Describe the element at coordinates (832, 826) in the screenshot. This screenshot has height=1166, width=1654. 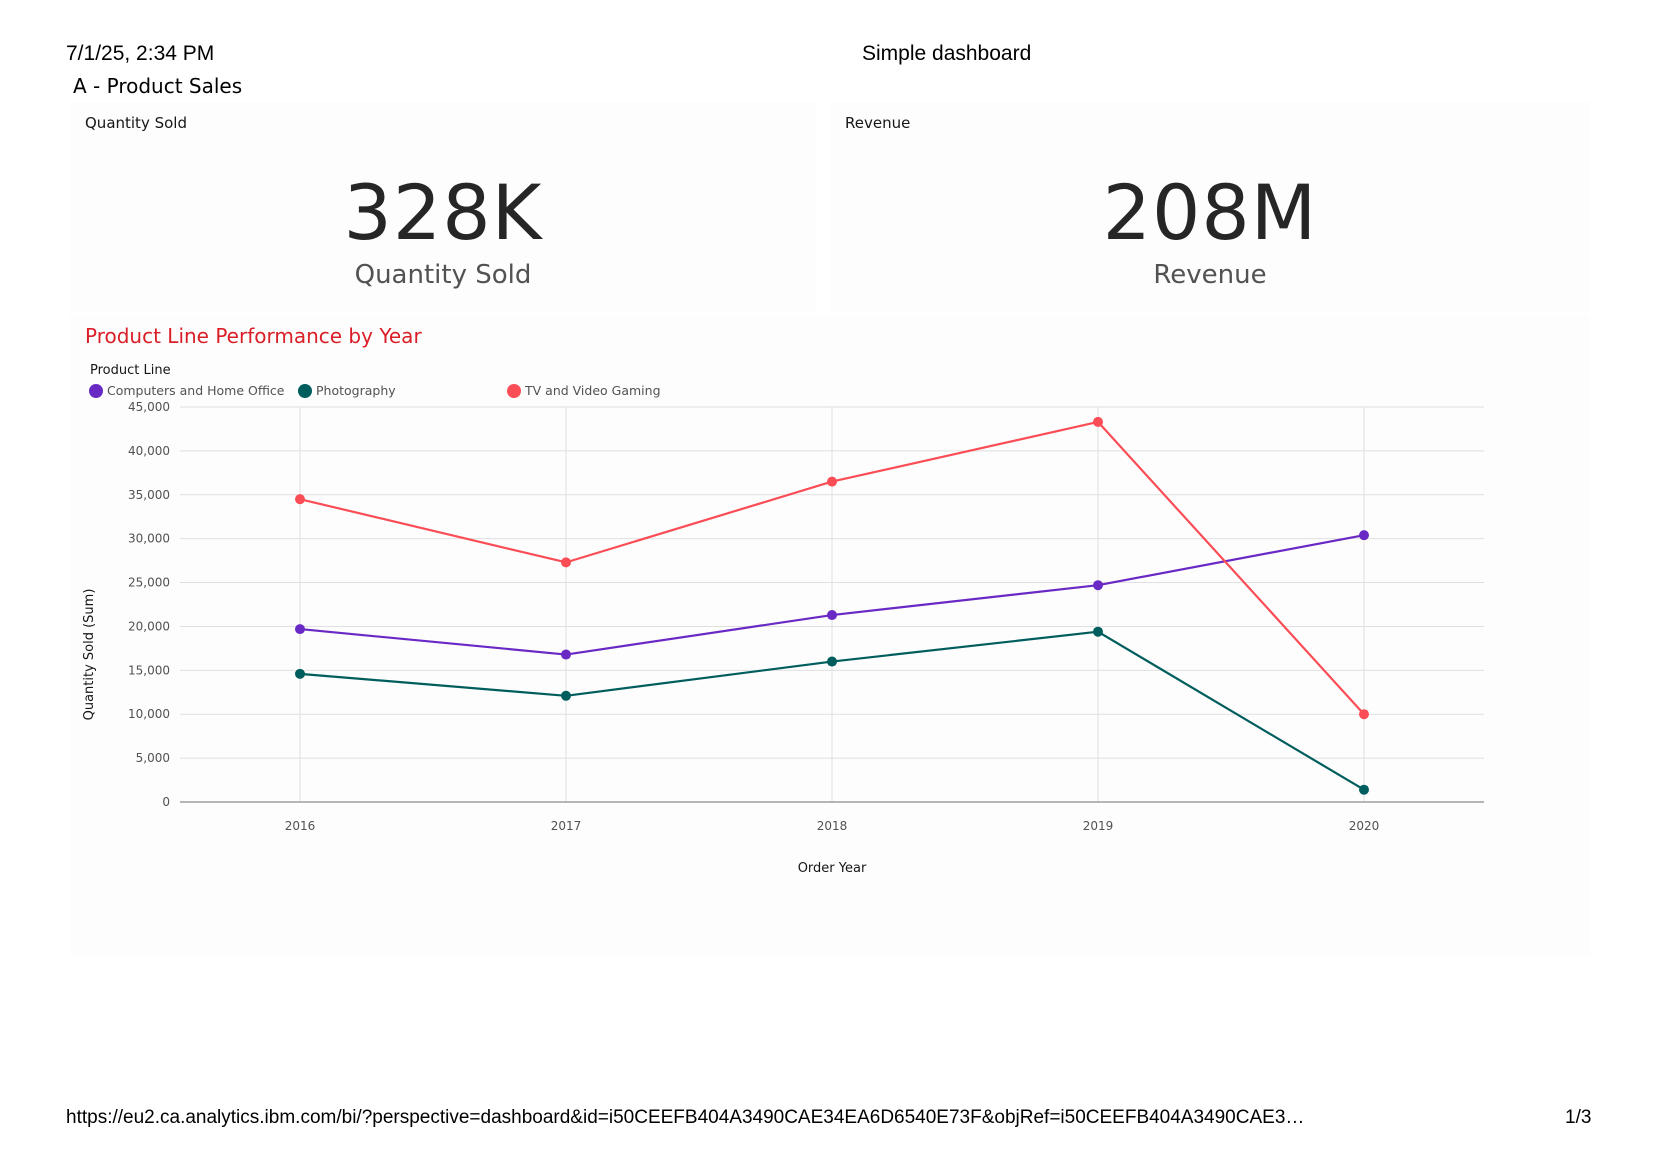
I see `x-tick-label: 2018` at that location.